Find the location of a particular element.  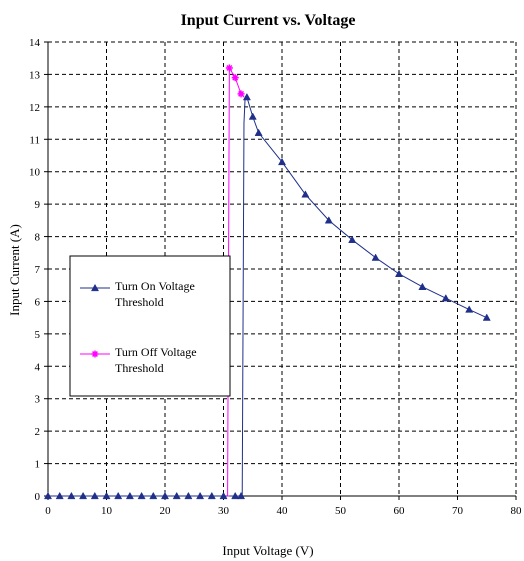

y-tick-label: 5 is located at coordinates (38, 335).